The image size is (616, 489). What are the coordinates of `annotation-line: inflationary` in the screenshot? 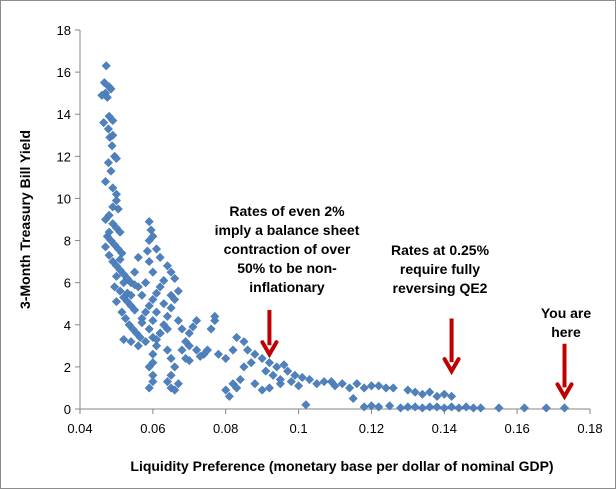 It's located at (287, 287).